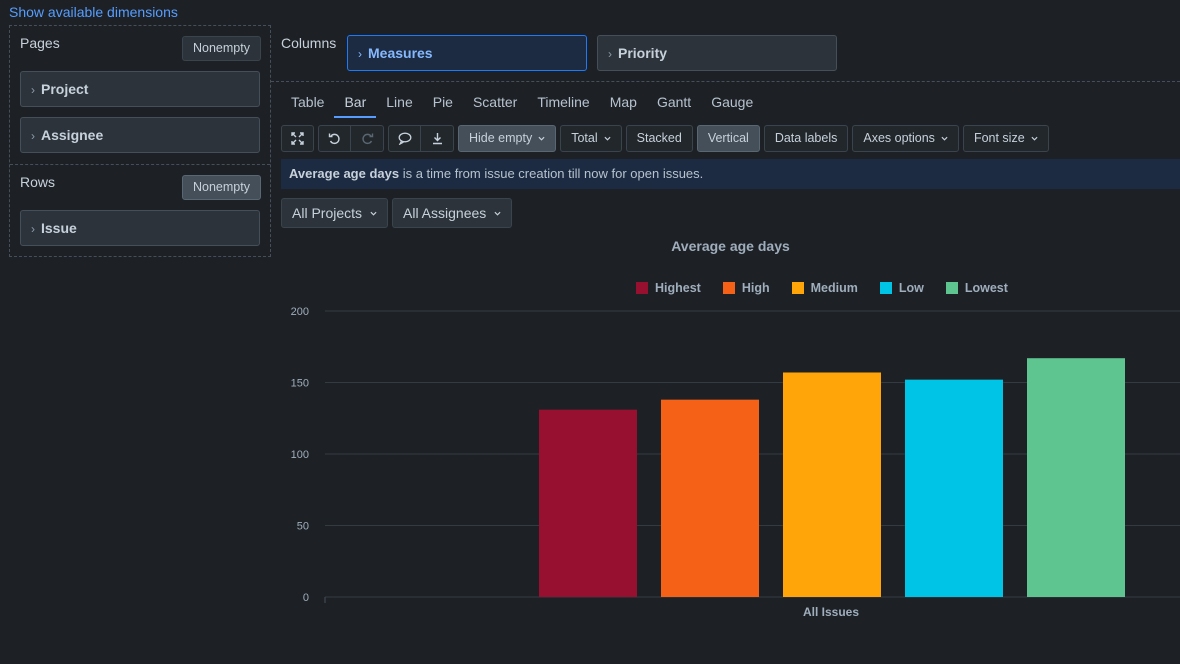  Describe the element at coordinates (300, 455) in the screenshot. I see `y-tick-label: 100` at that location.